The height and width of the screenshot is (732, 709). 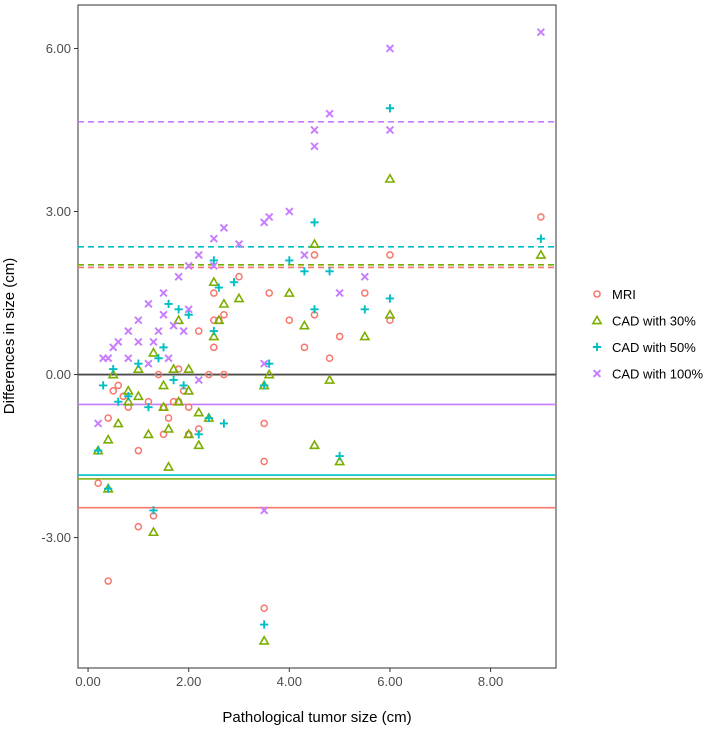 What do you see at coordinates (647, 334) in the screenshot?
I see `legend: MRI CAD with 30% CAD with 50% CAD with 100%` at bounding box center [647, 334].